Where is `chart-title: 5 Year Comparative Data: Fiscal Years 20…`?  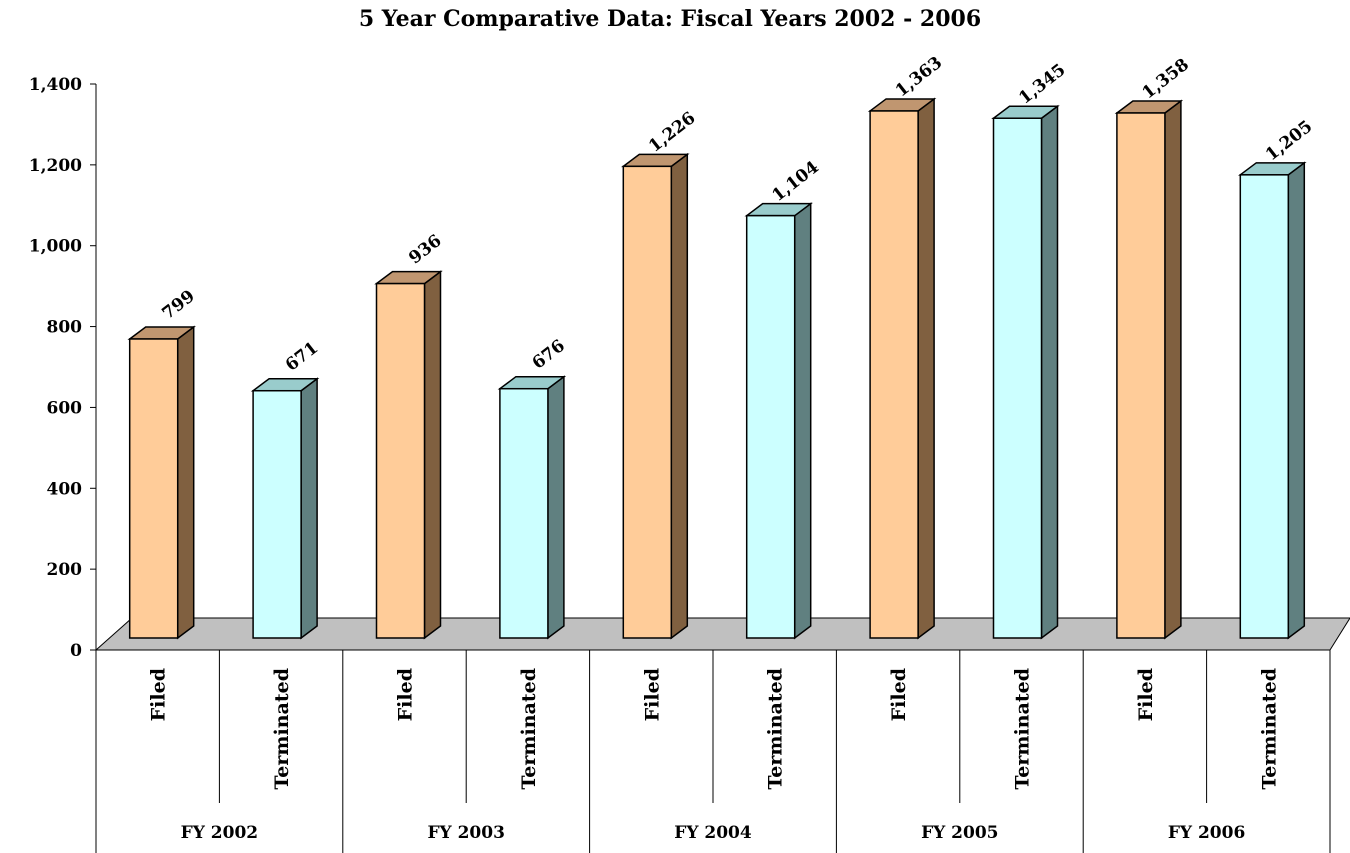 chart-title: 5 Year Comparative Data: Fiscal Years 20… is located at coordinates (670, 19).